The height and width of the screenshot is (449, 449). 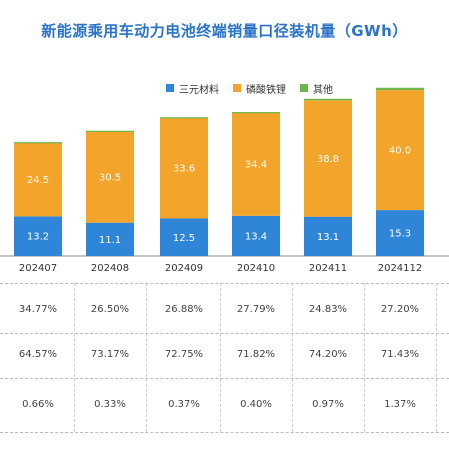 I want to click on x-tick-label-202408: 202408, so click(x=110, y=268).